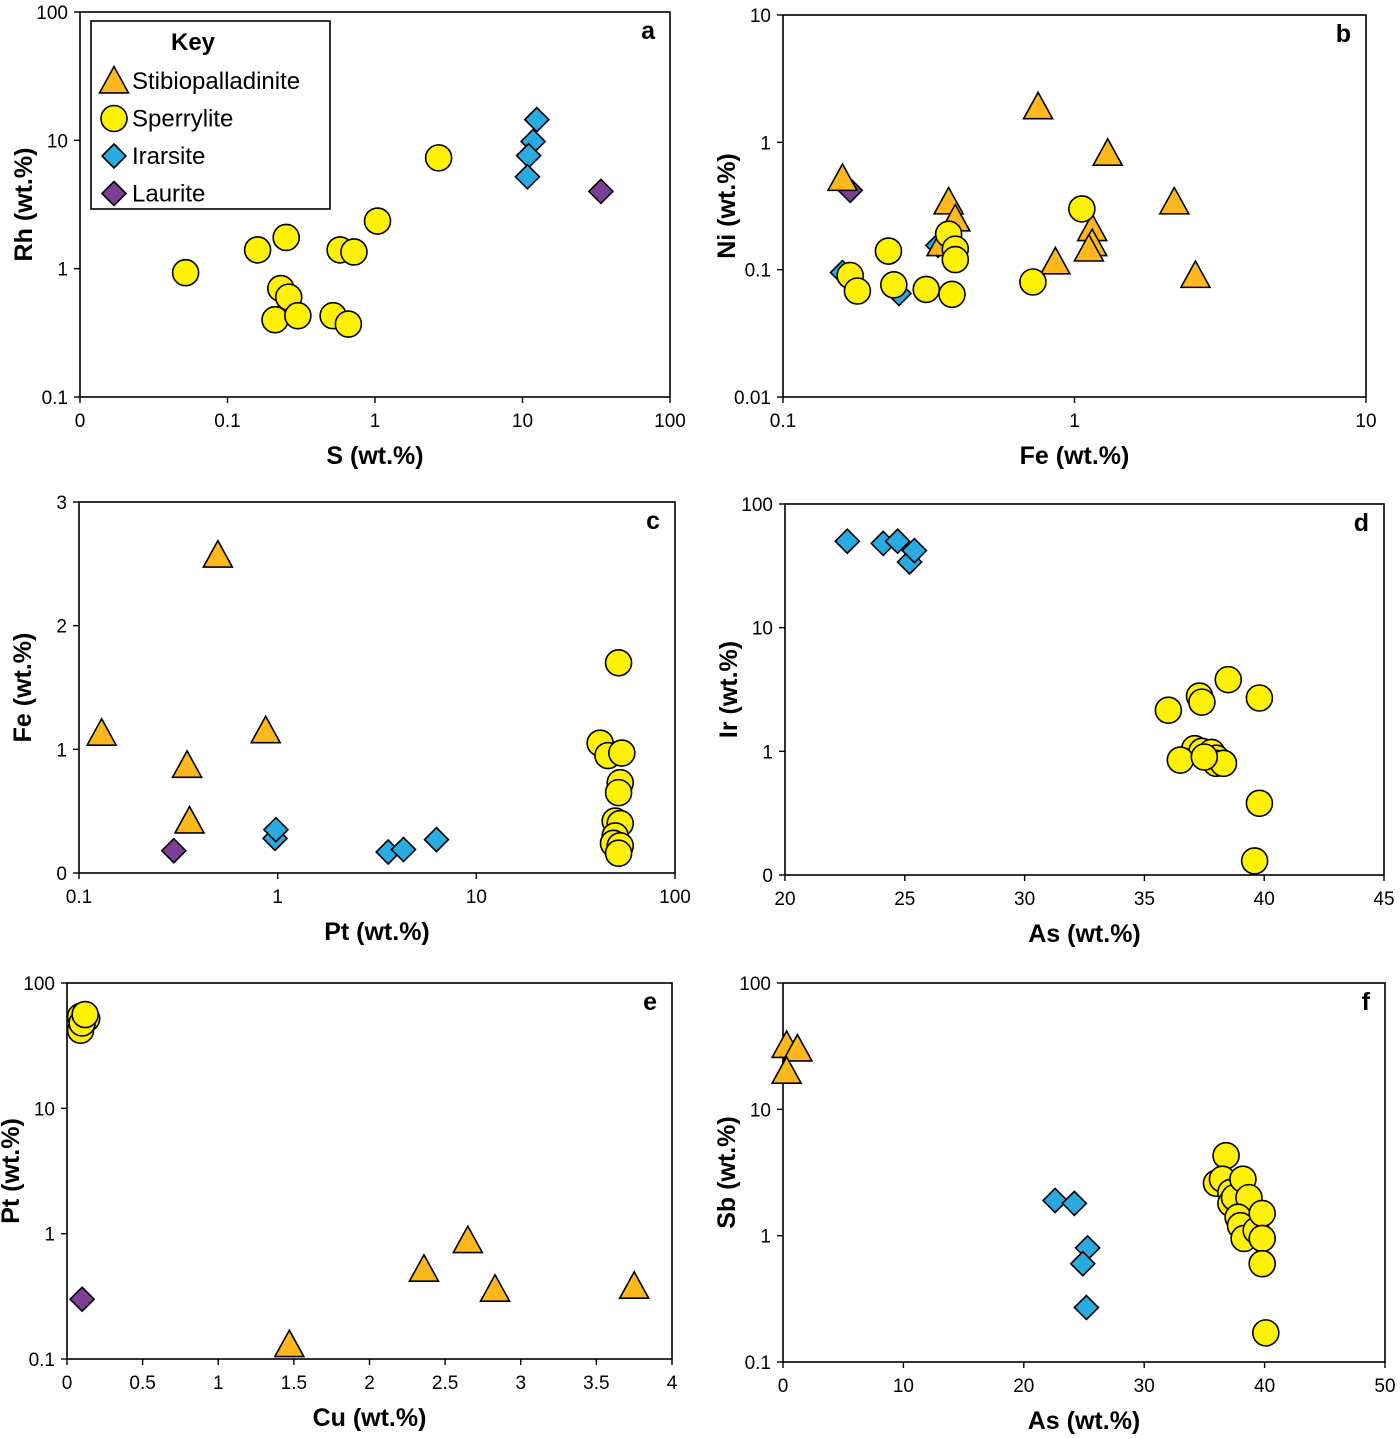  I want to click on panel-letter: d, so click(1361, 523).